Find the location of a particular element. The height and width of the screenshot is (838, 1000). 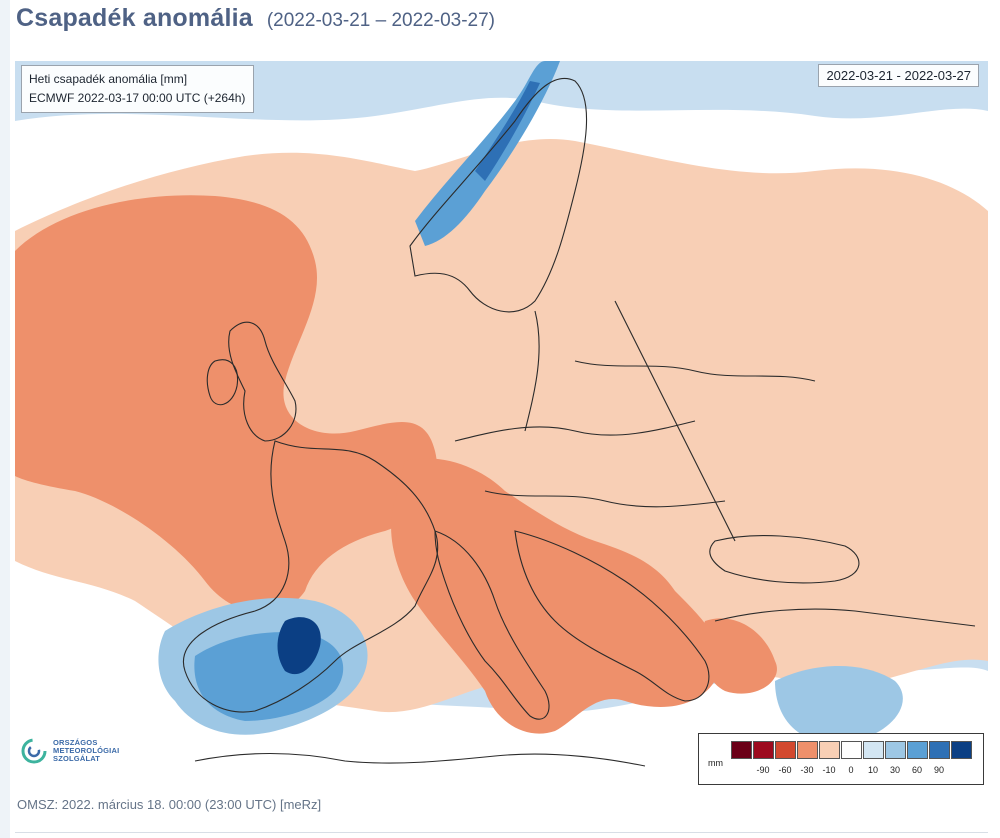

omsz-logo-line: METEOROLÓGIAI is located at coordinates (86, 750).